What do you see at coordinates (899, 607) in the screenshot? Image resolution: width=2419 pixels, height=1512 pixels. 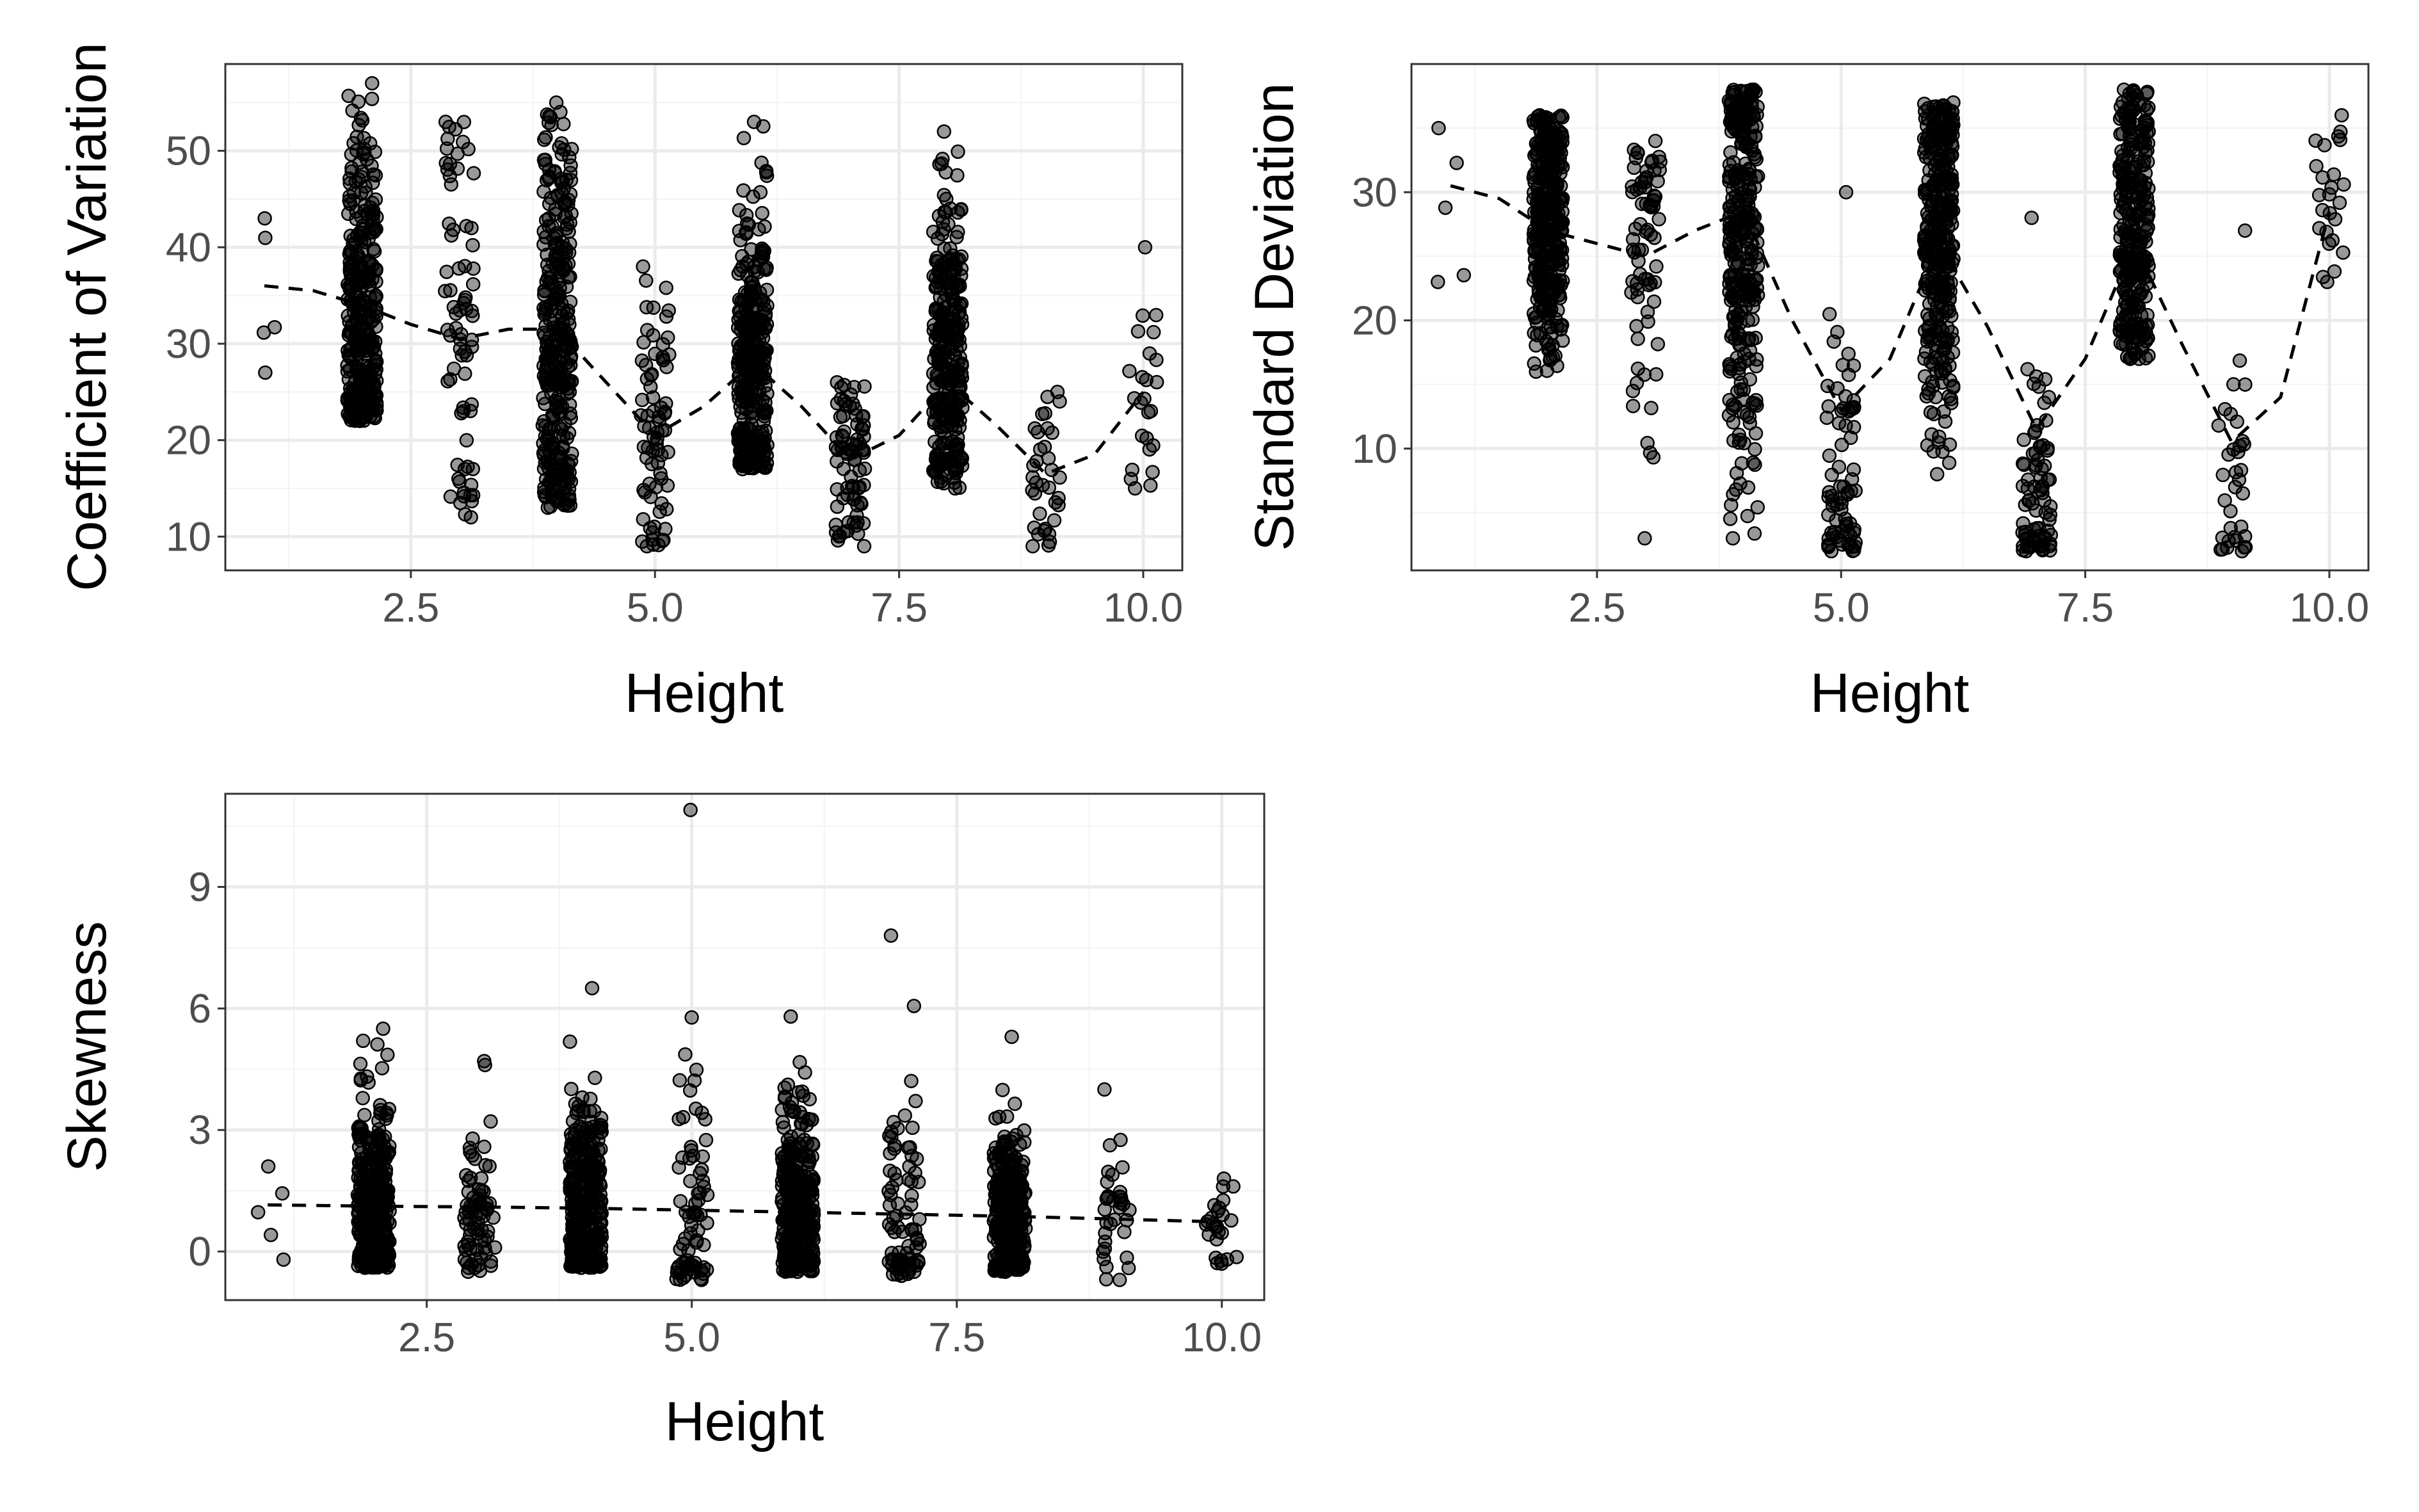 I see `x-tick-label: 7.5` at bounding box center [899, 607].